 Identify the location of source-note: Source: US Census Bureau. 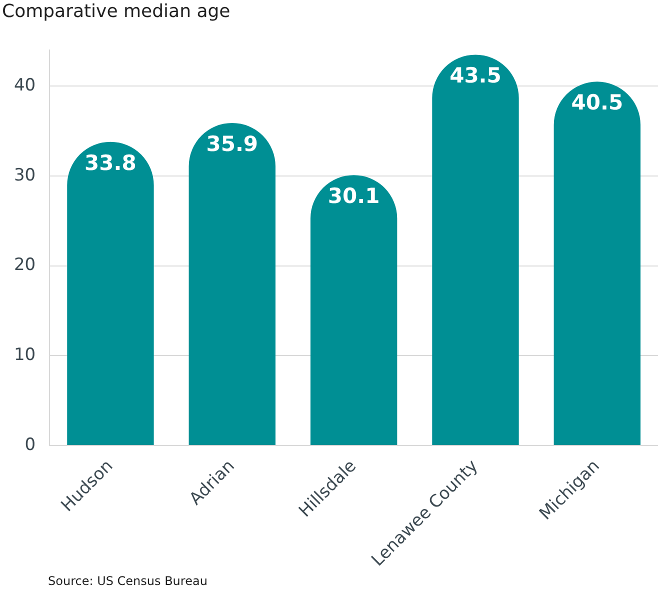
(127, 581).